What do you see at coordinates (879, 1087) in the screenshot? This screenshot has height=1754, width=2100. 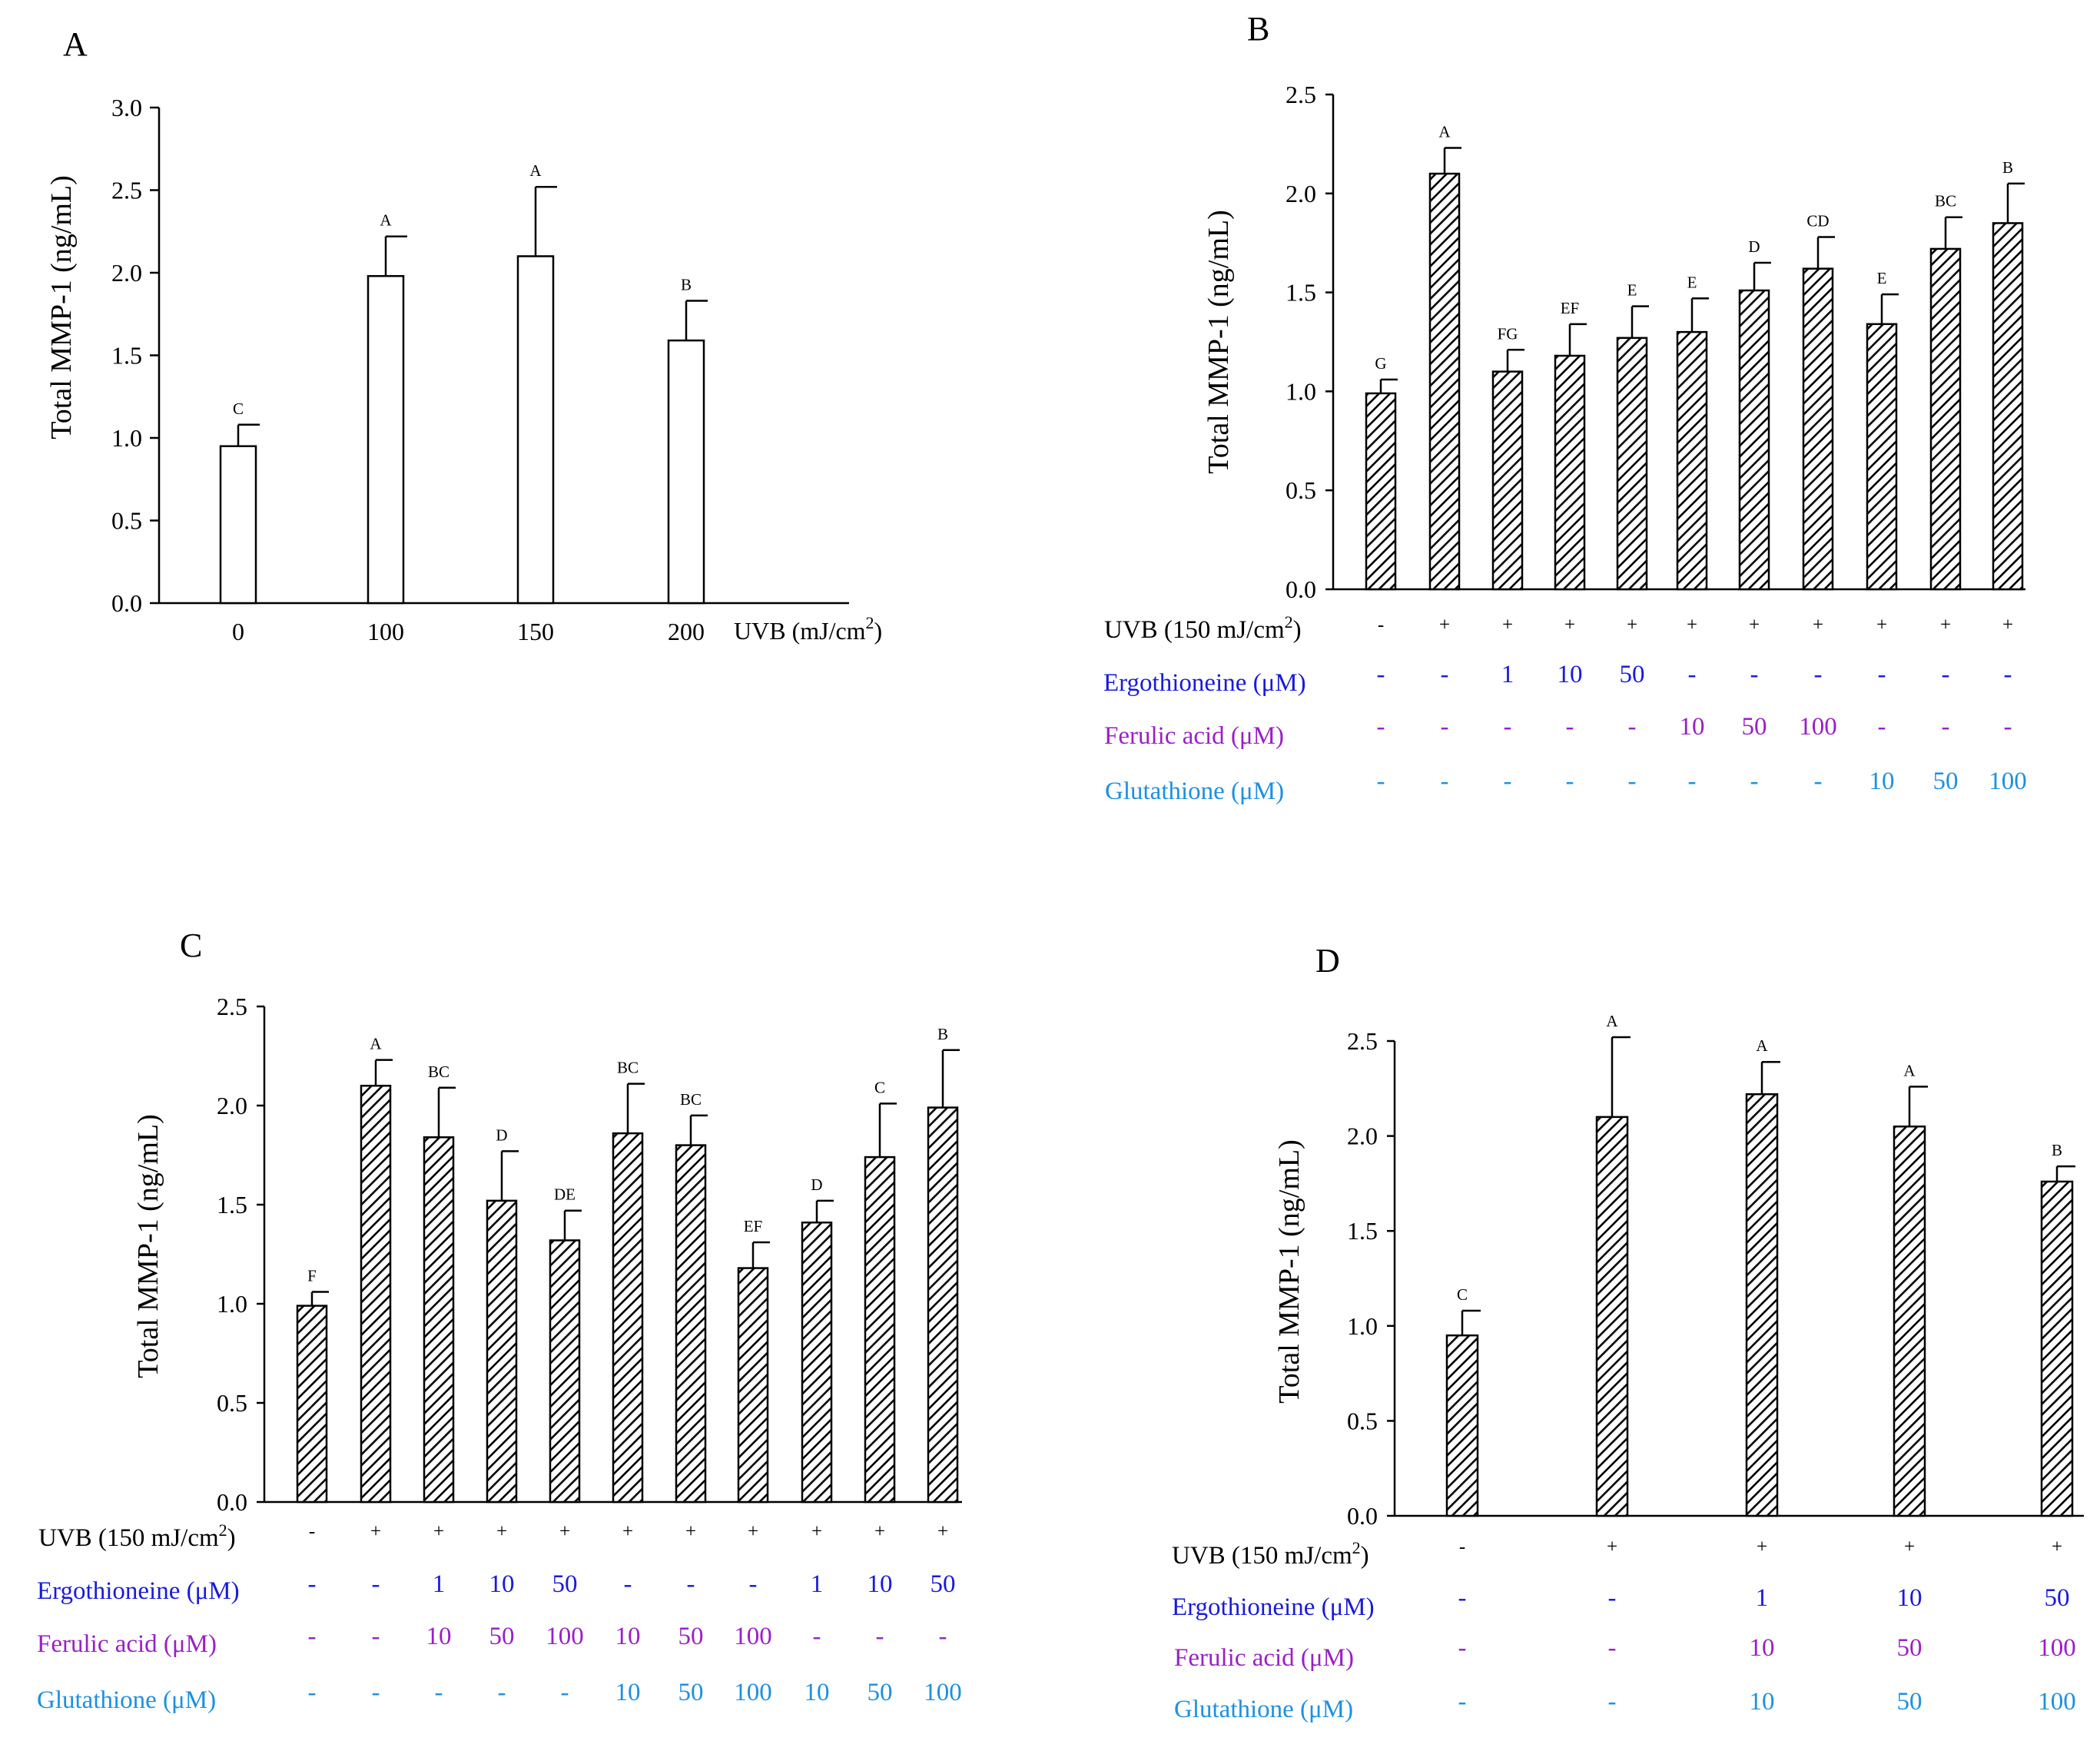 I see `panel-c-significance-label: C` at bounding box center [879, 1087].